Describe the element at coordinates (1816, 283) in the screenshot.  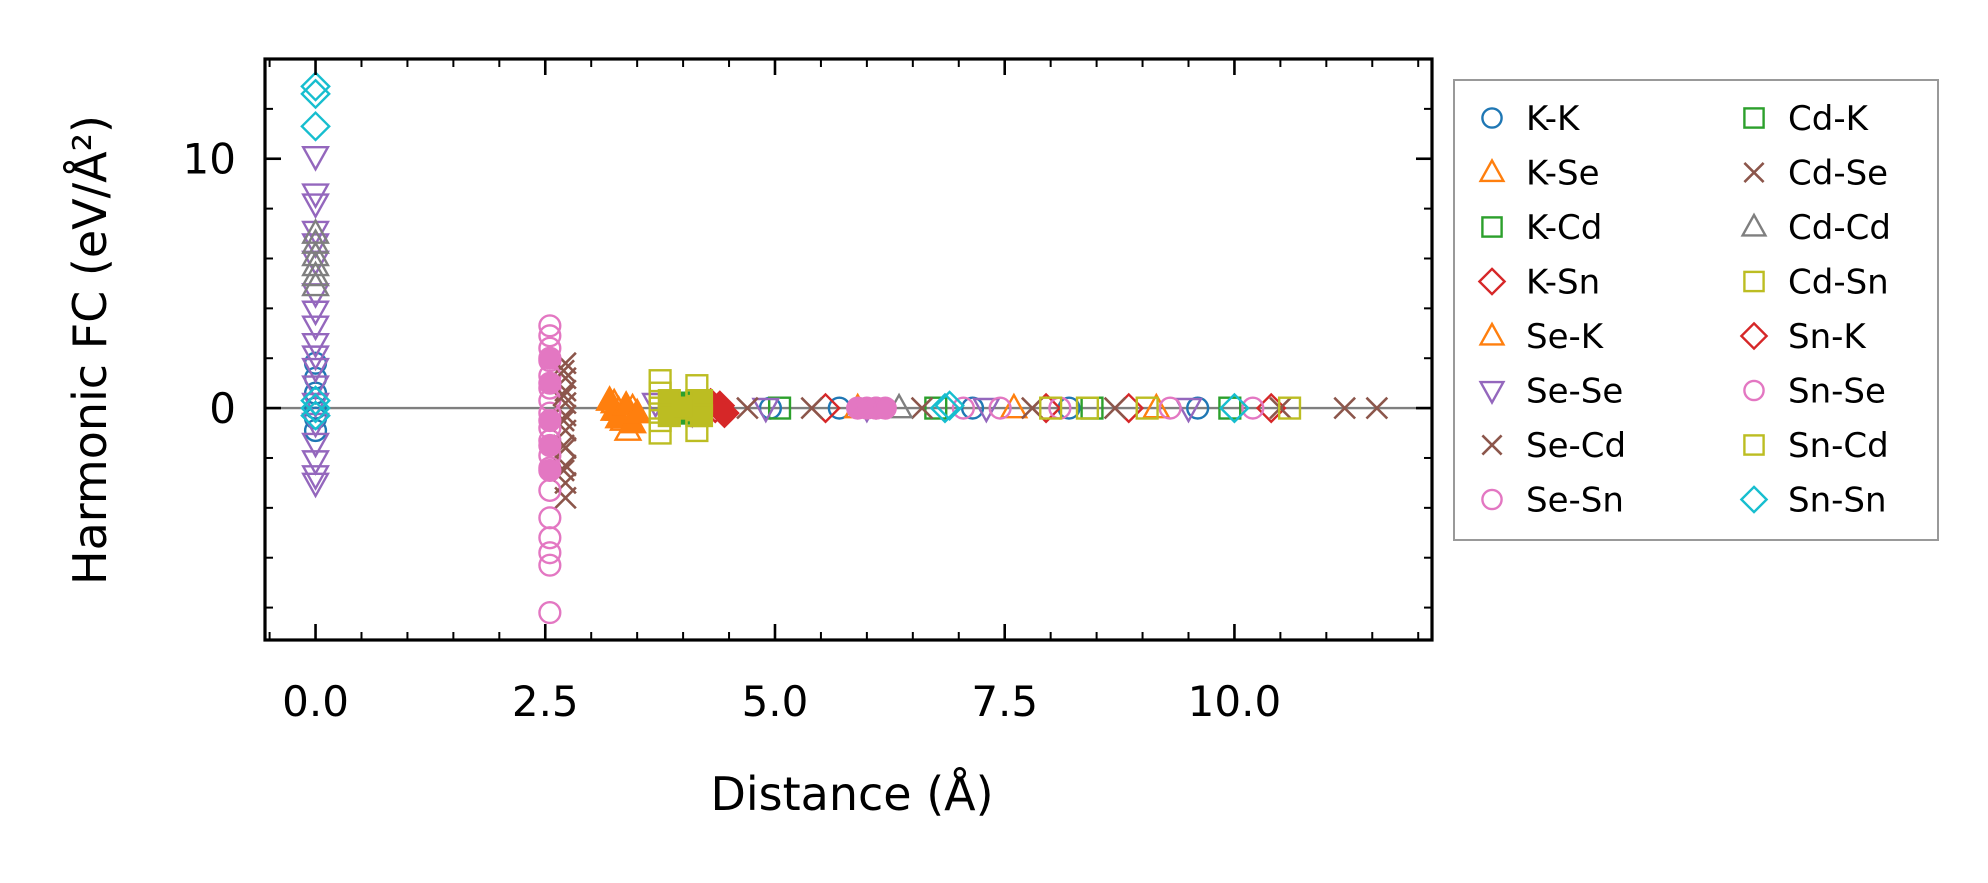
I see `legend-entry-cd-sn: Cd-Sn` at that location.